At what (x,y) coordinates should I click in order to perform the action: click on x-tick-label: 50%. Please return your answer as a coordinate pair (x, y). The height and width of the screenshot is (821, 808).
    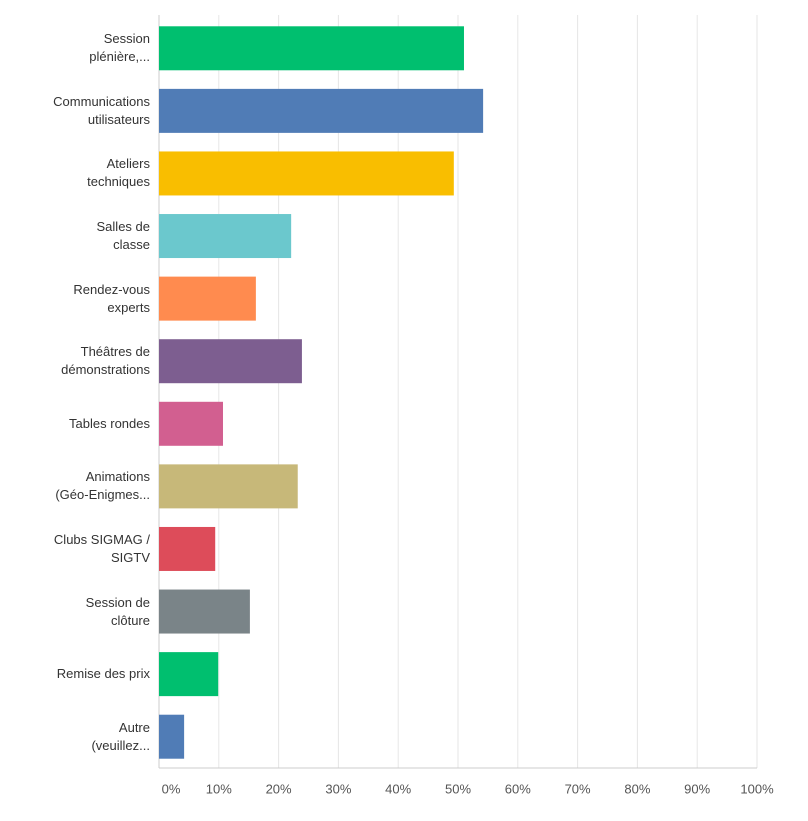
    Looking at the image, I should click on (458, 788).